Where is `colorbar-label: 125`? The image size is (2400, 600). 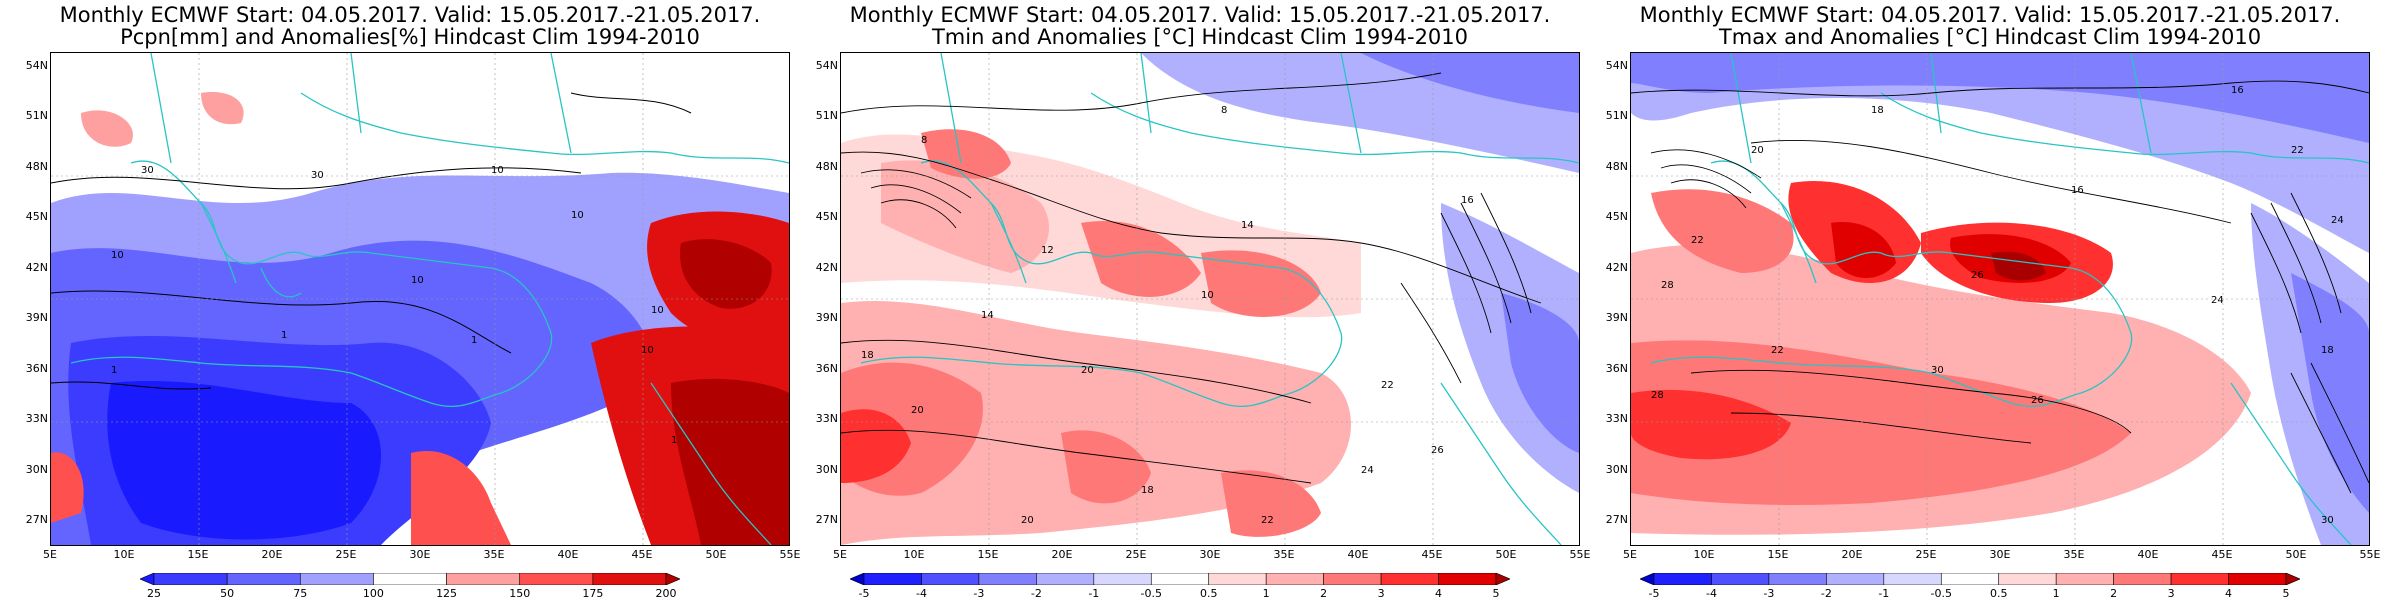
colorbar-label: 125 is located at coordinates (447, 593).